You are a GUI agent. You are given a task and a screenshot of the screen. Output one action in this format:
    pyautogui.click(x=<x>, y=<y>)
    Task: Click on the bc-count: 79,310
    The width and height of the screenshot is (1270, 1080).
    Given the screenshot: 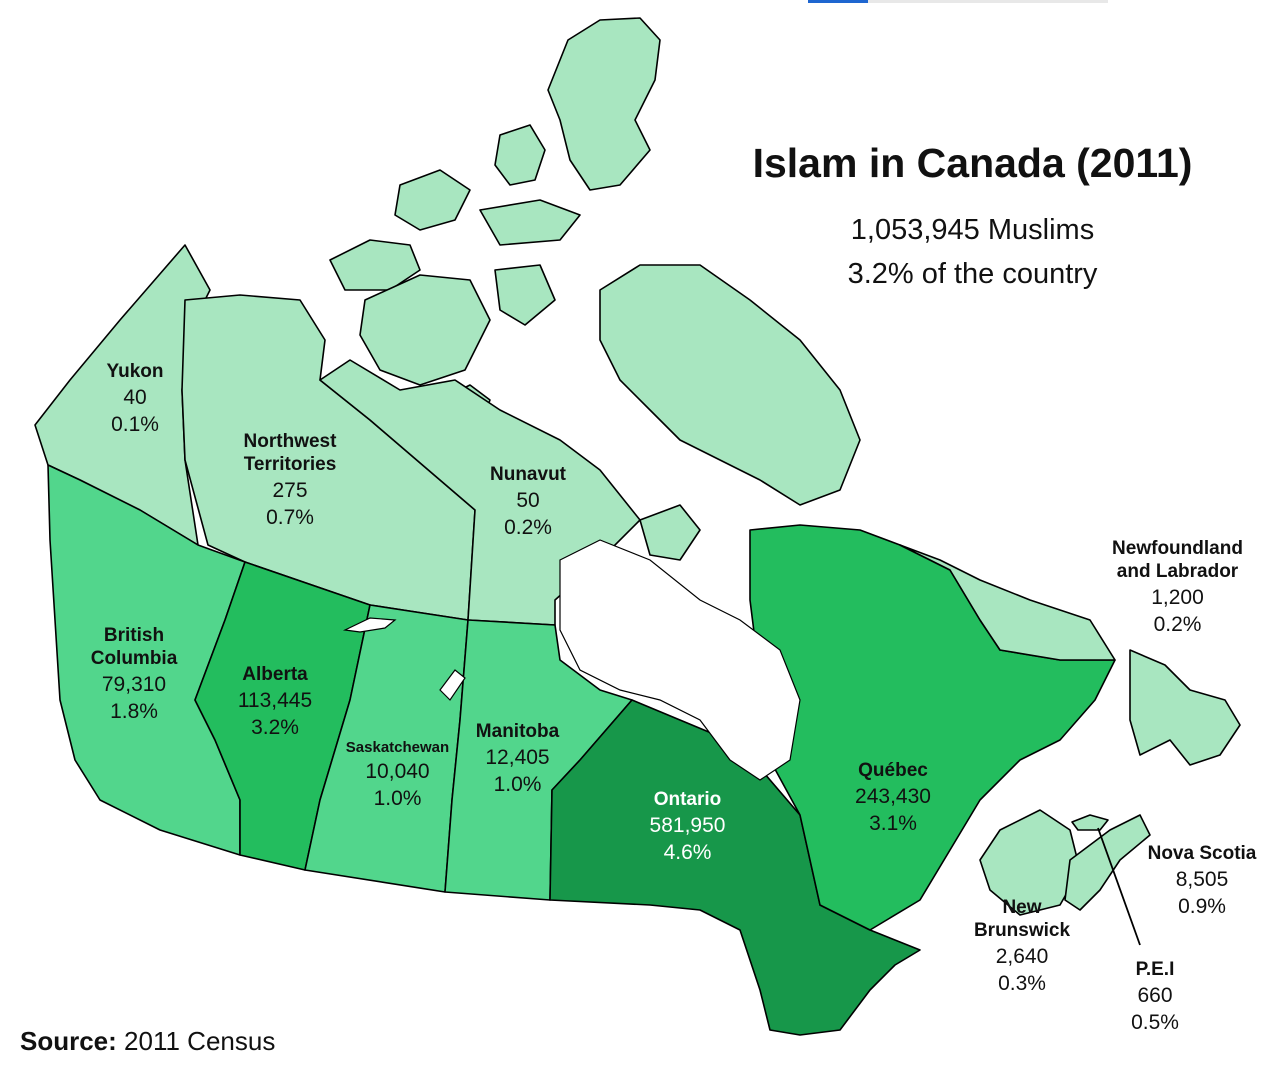 What is the action you would take?
    pyautogui.click(x=134, y=684)
    